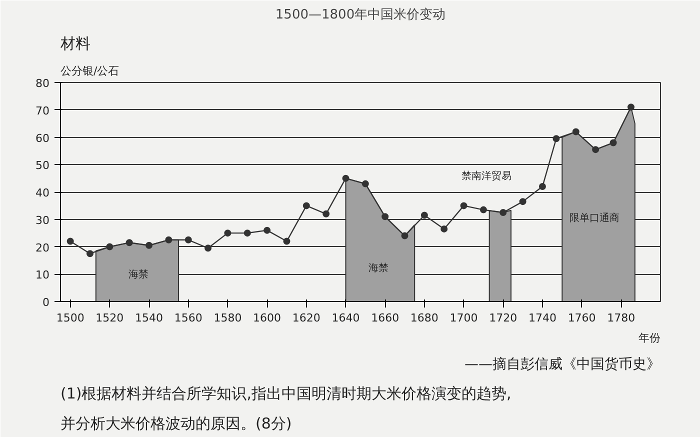  I want to click on x-tick-label: 1780, so click(621, 318).